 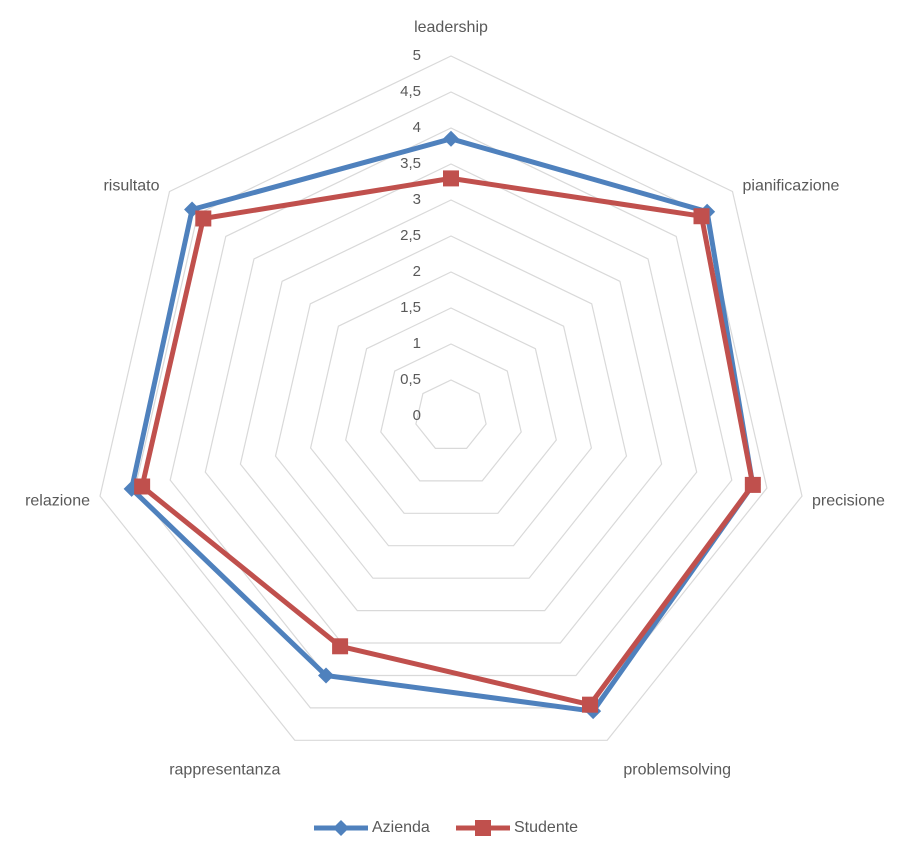 What do you see at coordinates (57, 500) in the screenshot?
I see `category-label: relazione` at bounding box center [57, 500].